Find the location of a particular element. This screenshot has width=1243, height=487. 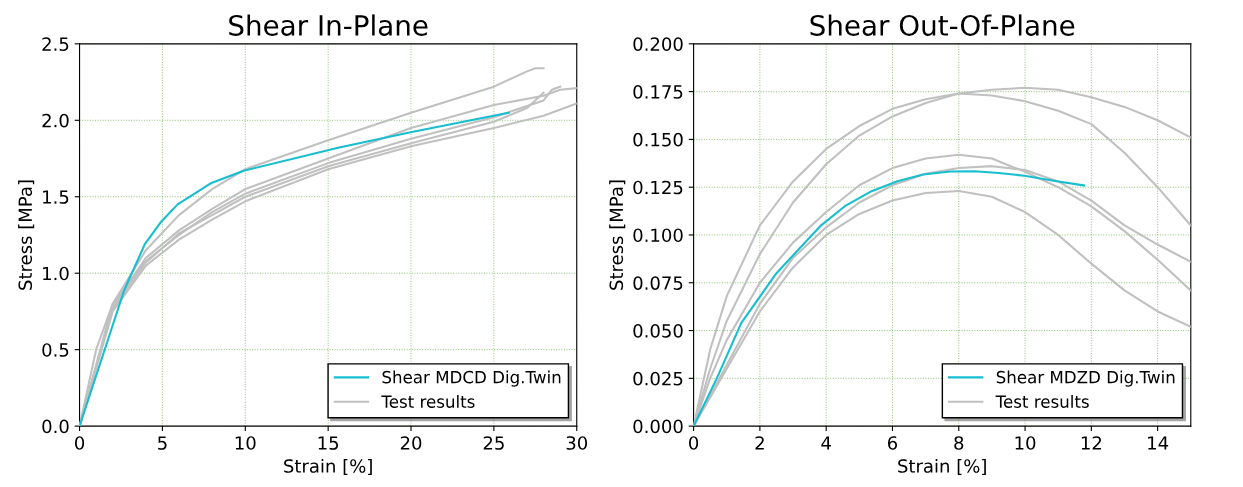

x-tick-label: 15 is located at coordinates (328, 443).